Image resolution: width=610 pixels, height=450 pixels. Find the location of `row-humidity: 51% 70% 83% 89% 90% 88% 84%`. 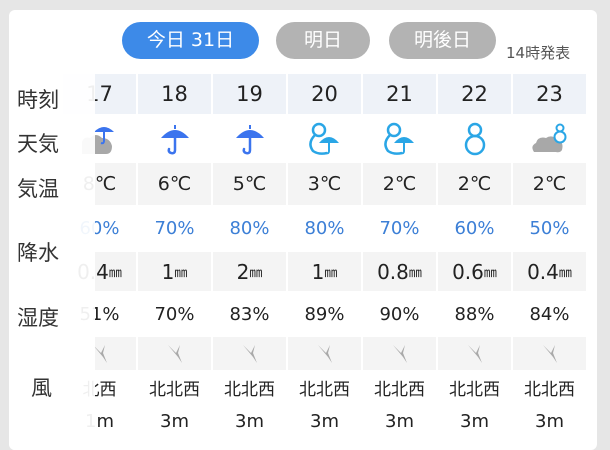

row-humidity: 51% 70% 83% 89% 90% 88% 84% is located at coordinates (303, 314).